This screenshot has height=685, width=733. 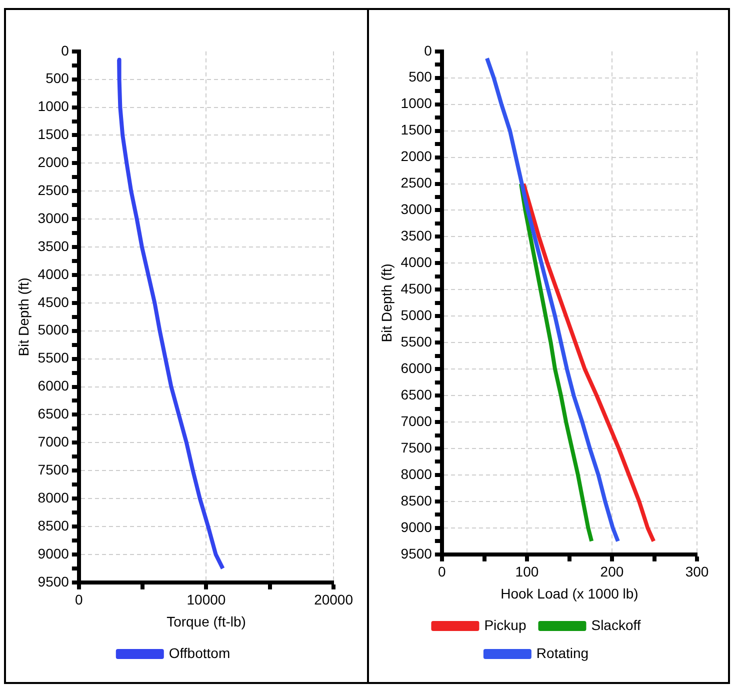 What do you see at coordinates (562, 652) in the screenshot?
I see `legend-label: Rotating` at bounding box center [562, 652].